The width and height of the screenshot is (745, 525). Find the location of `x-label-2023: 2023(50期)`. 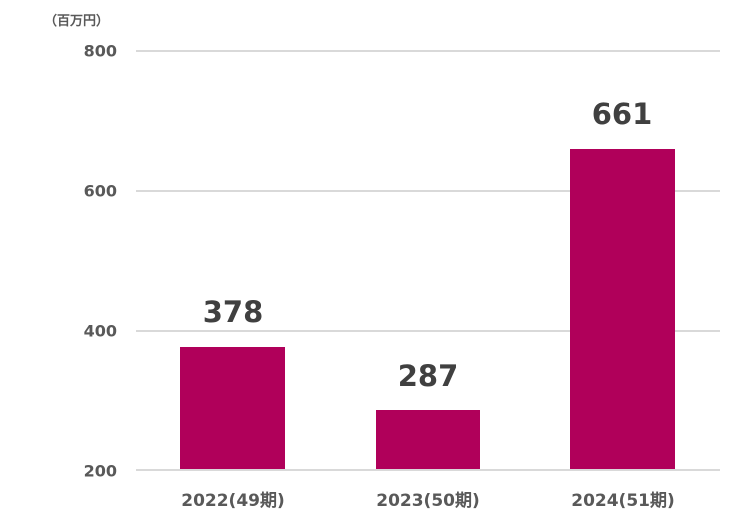

x-label-2023: 2023(50期) is located at coordinates (428, 501).